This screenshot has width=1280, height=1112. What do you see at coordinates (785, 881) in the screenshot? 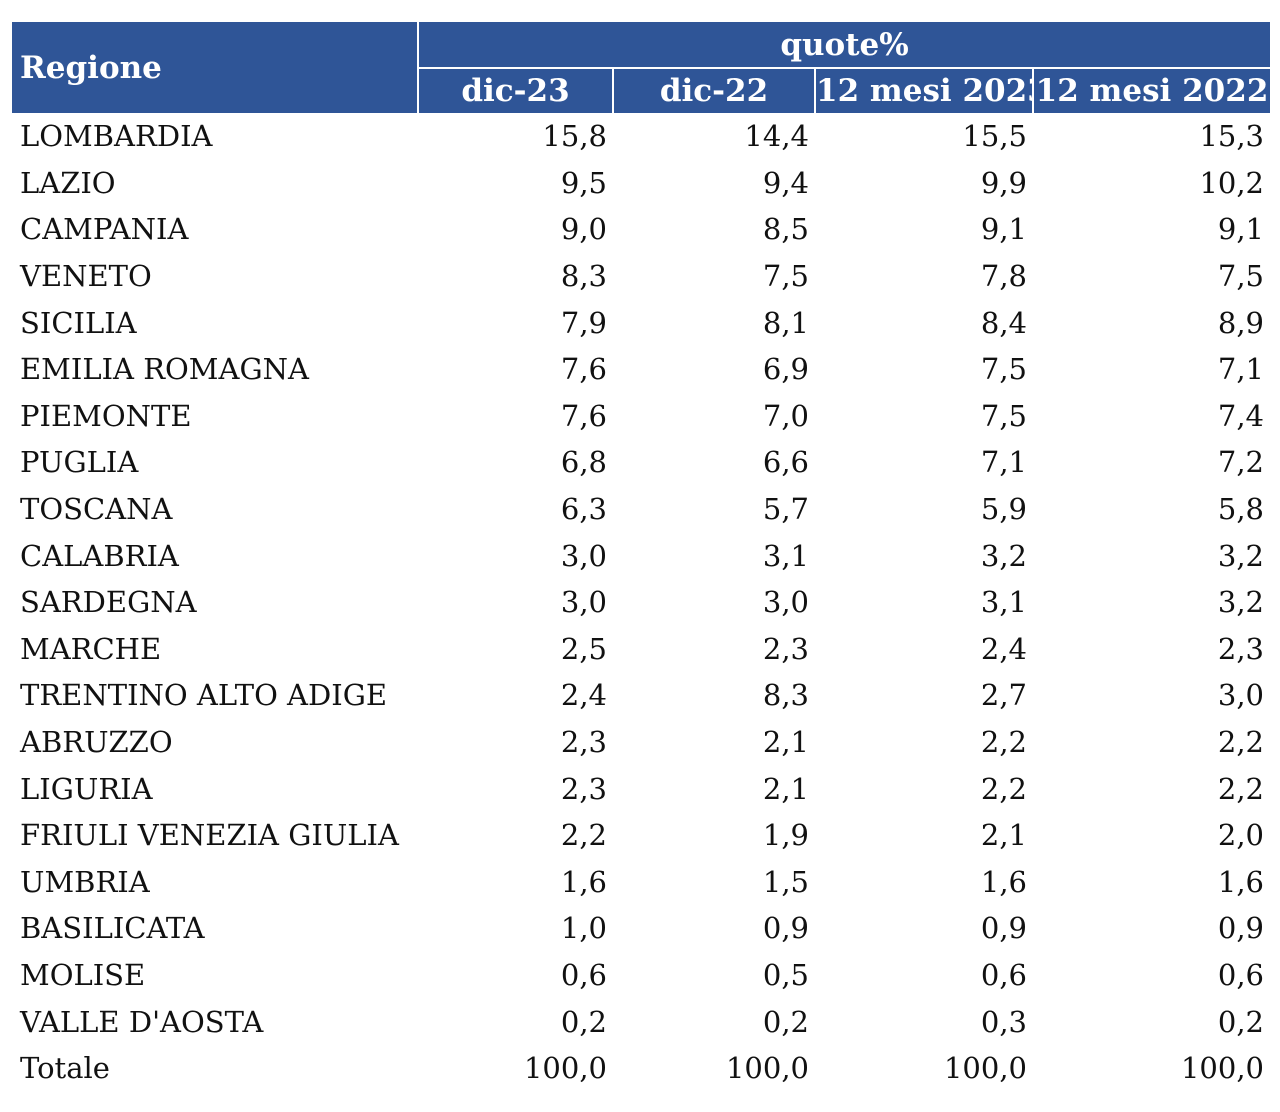
I see `value-cell: 1,5` at bounding box center [785, 881].